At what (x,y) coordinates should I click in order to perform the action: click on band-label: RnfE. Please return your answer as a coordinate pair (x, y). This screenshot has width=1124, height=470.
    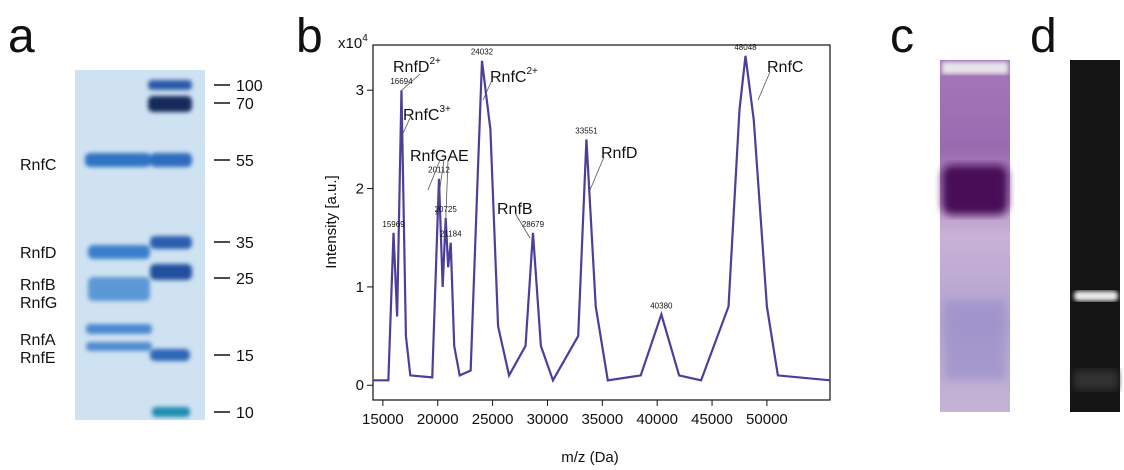
    Looking at the image, I should click on (38, 358).